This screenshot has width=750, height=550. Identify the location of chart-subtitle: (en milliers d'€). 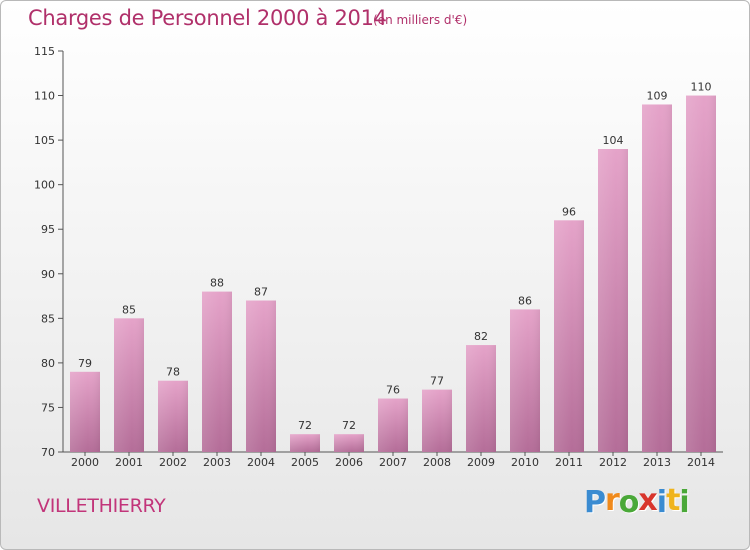
(420, 20).